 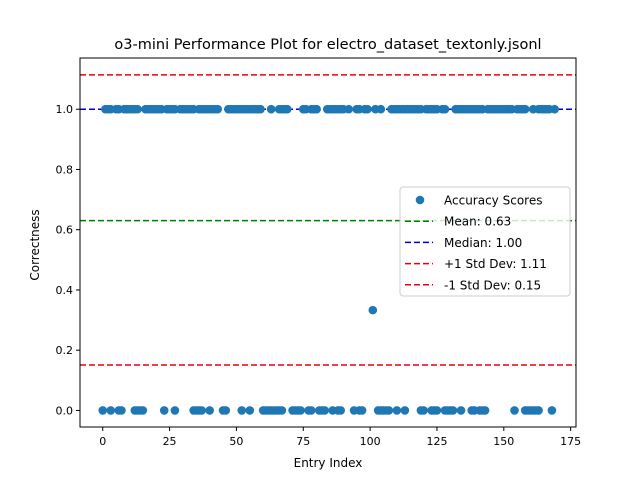 I want to click on legend-label-accuracy: Accuracy Scores, so click(x=493, y=201).